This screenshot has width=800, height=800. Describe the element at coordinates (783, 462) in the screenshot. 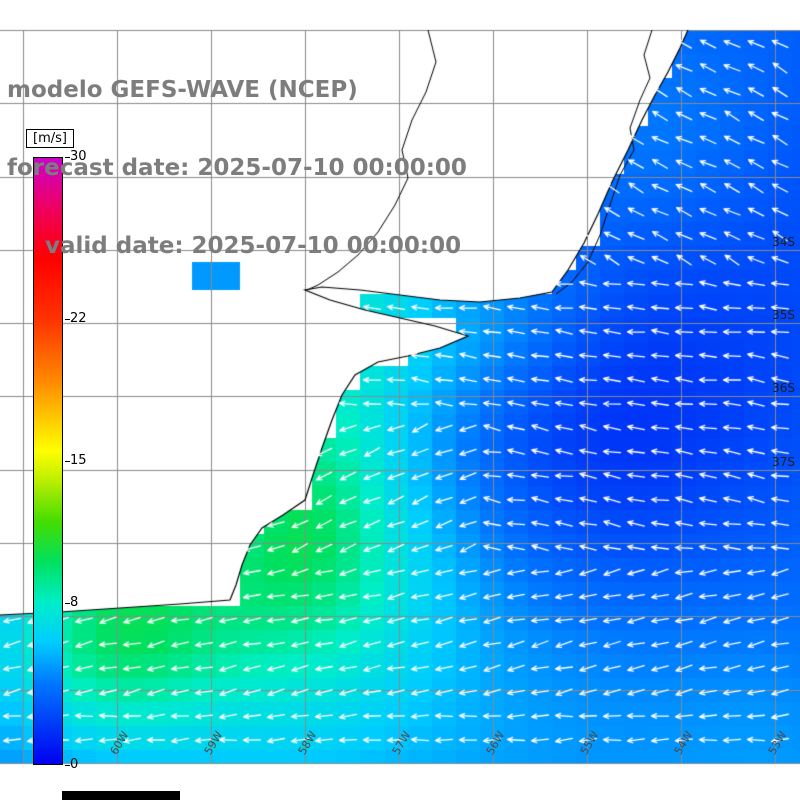

I see `lat-label: 37S` at that location.